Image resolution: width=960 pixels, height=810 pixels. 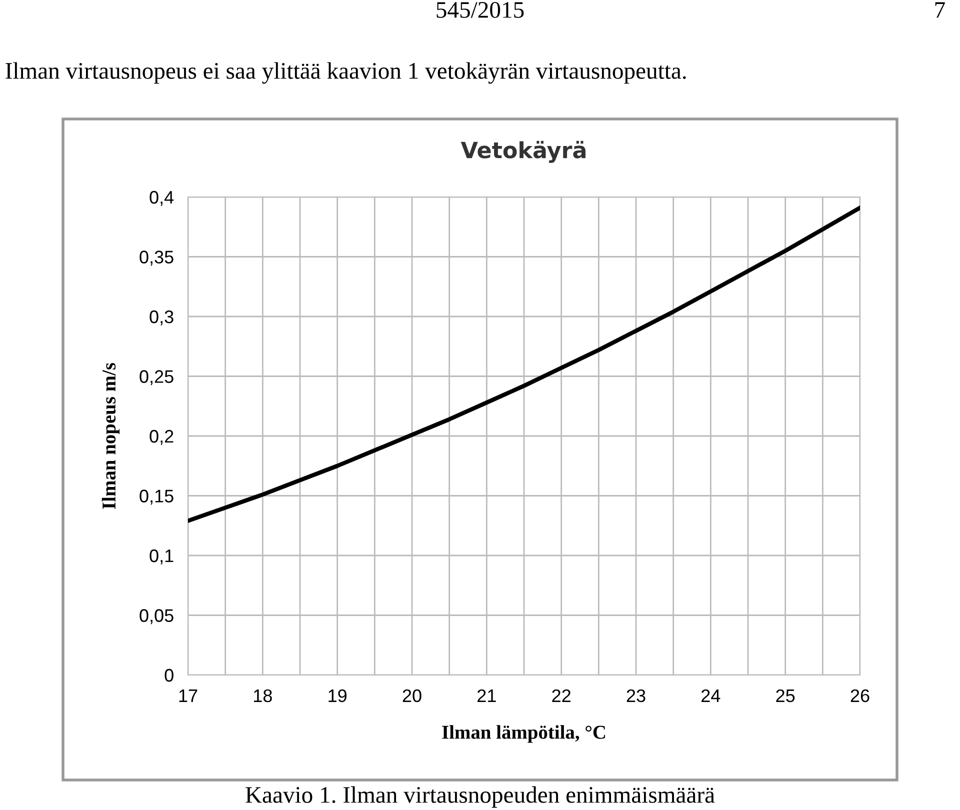 I want to click on y-tick-label: 0,25, so click(x=157, y=378).